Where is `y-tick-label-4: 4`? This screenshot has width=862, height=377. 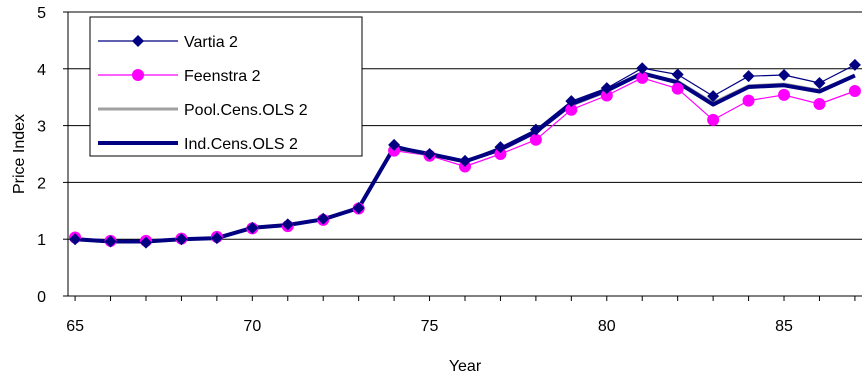 y-tick-label-4: 4 is located at coordinates (41, 70).